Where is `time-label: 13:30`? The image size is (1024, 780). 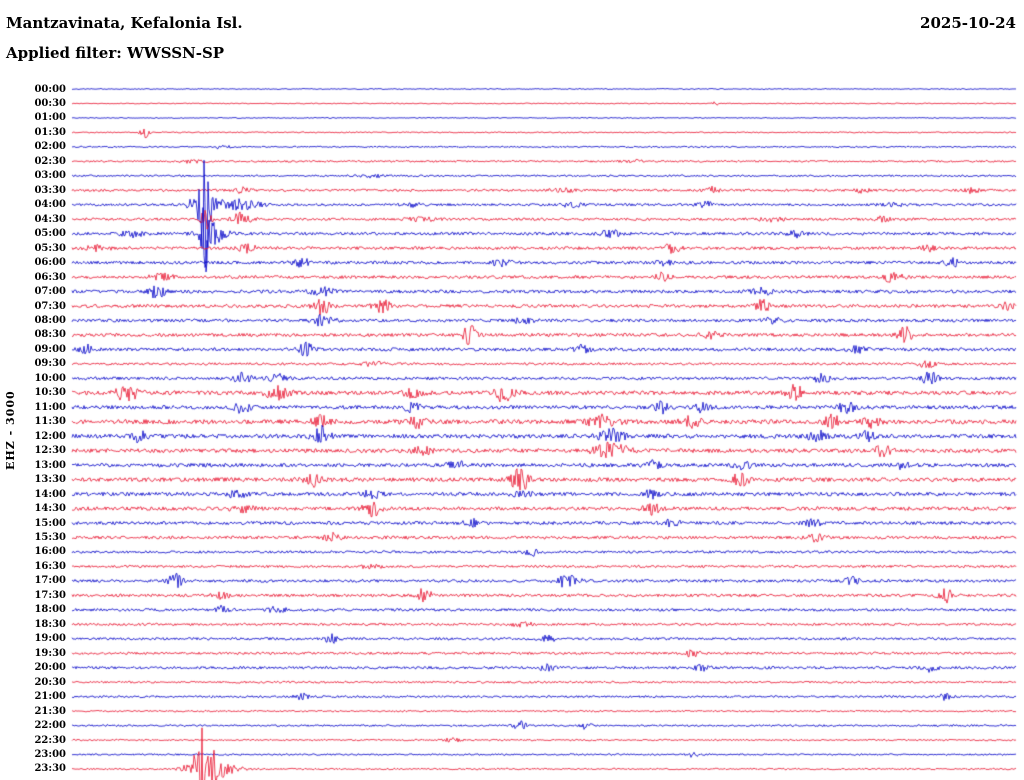 time-label: 13:30 is located at coordinates (50, 480).